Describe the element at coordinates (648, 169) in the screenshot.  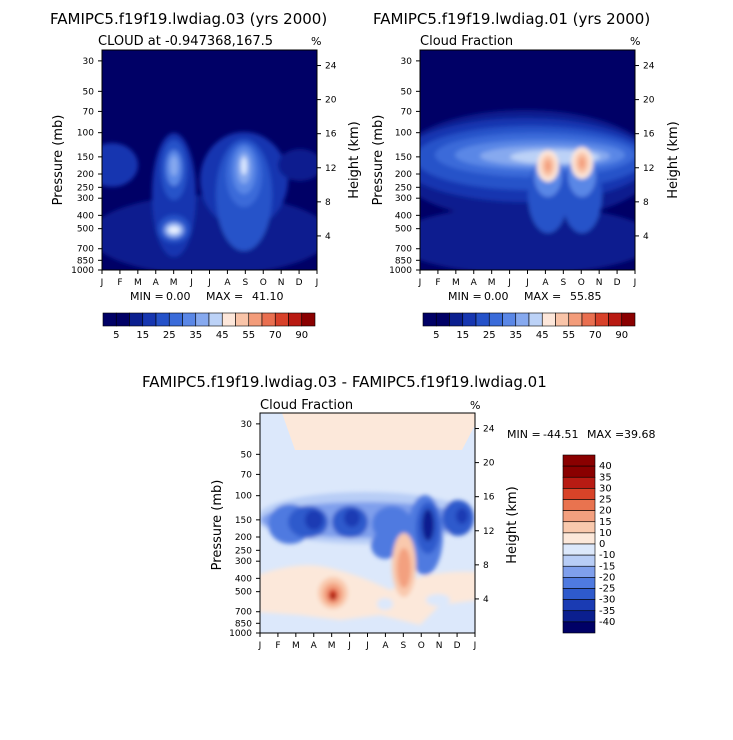
I see `height-tick-label: 12` at that location.